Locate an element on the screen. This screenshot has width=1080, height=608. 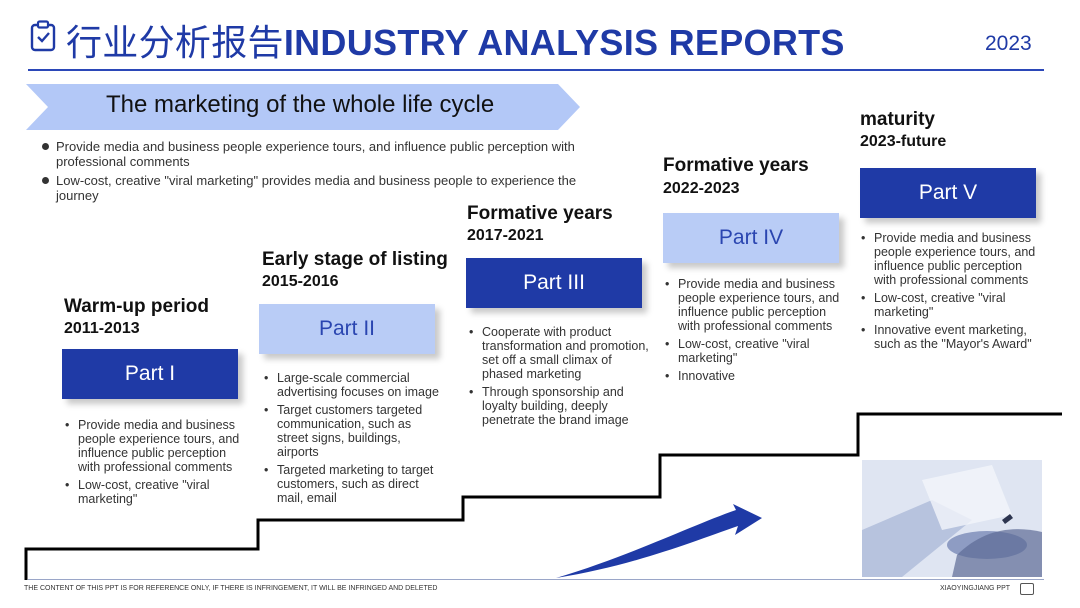
banner-title: The marketing of the whole life cycle is located at coordinates (300, 104).